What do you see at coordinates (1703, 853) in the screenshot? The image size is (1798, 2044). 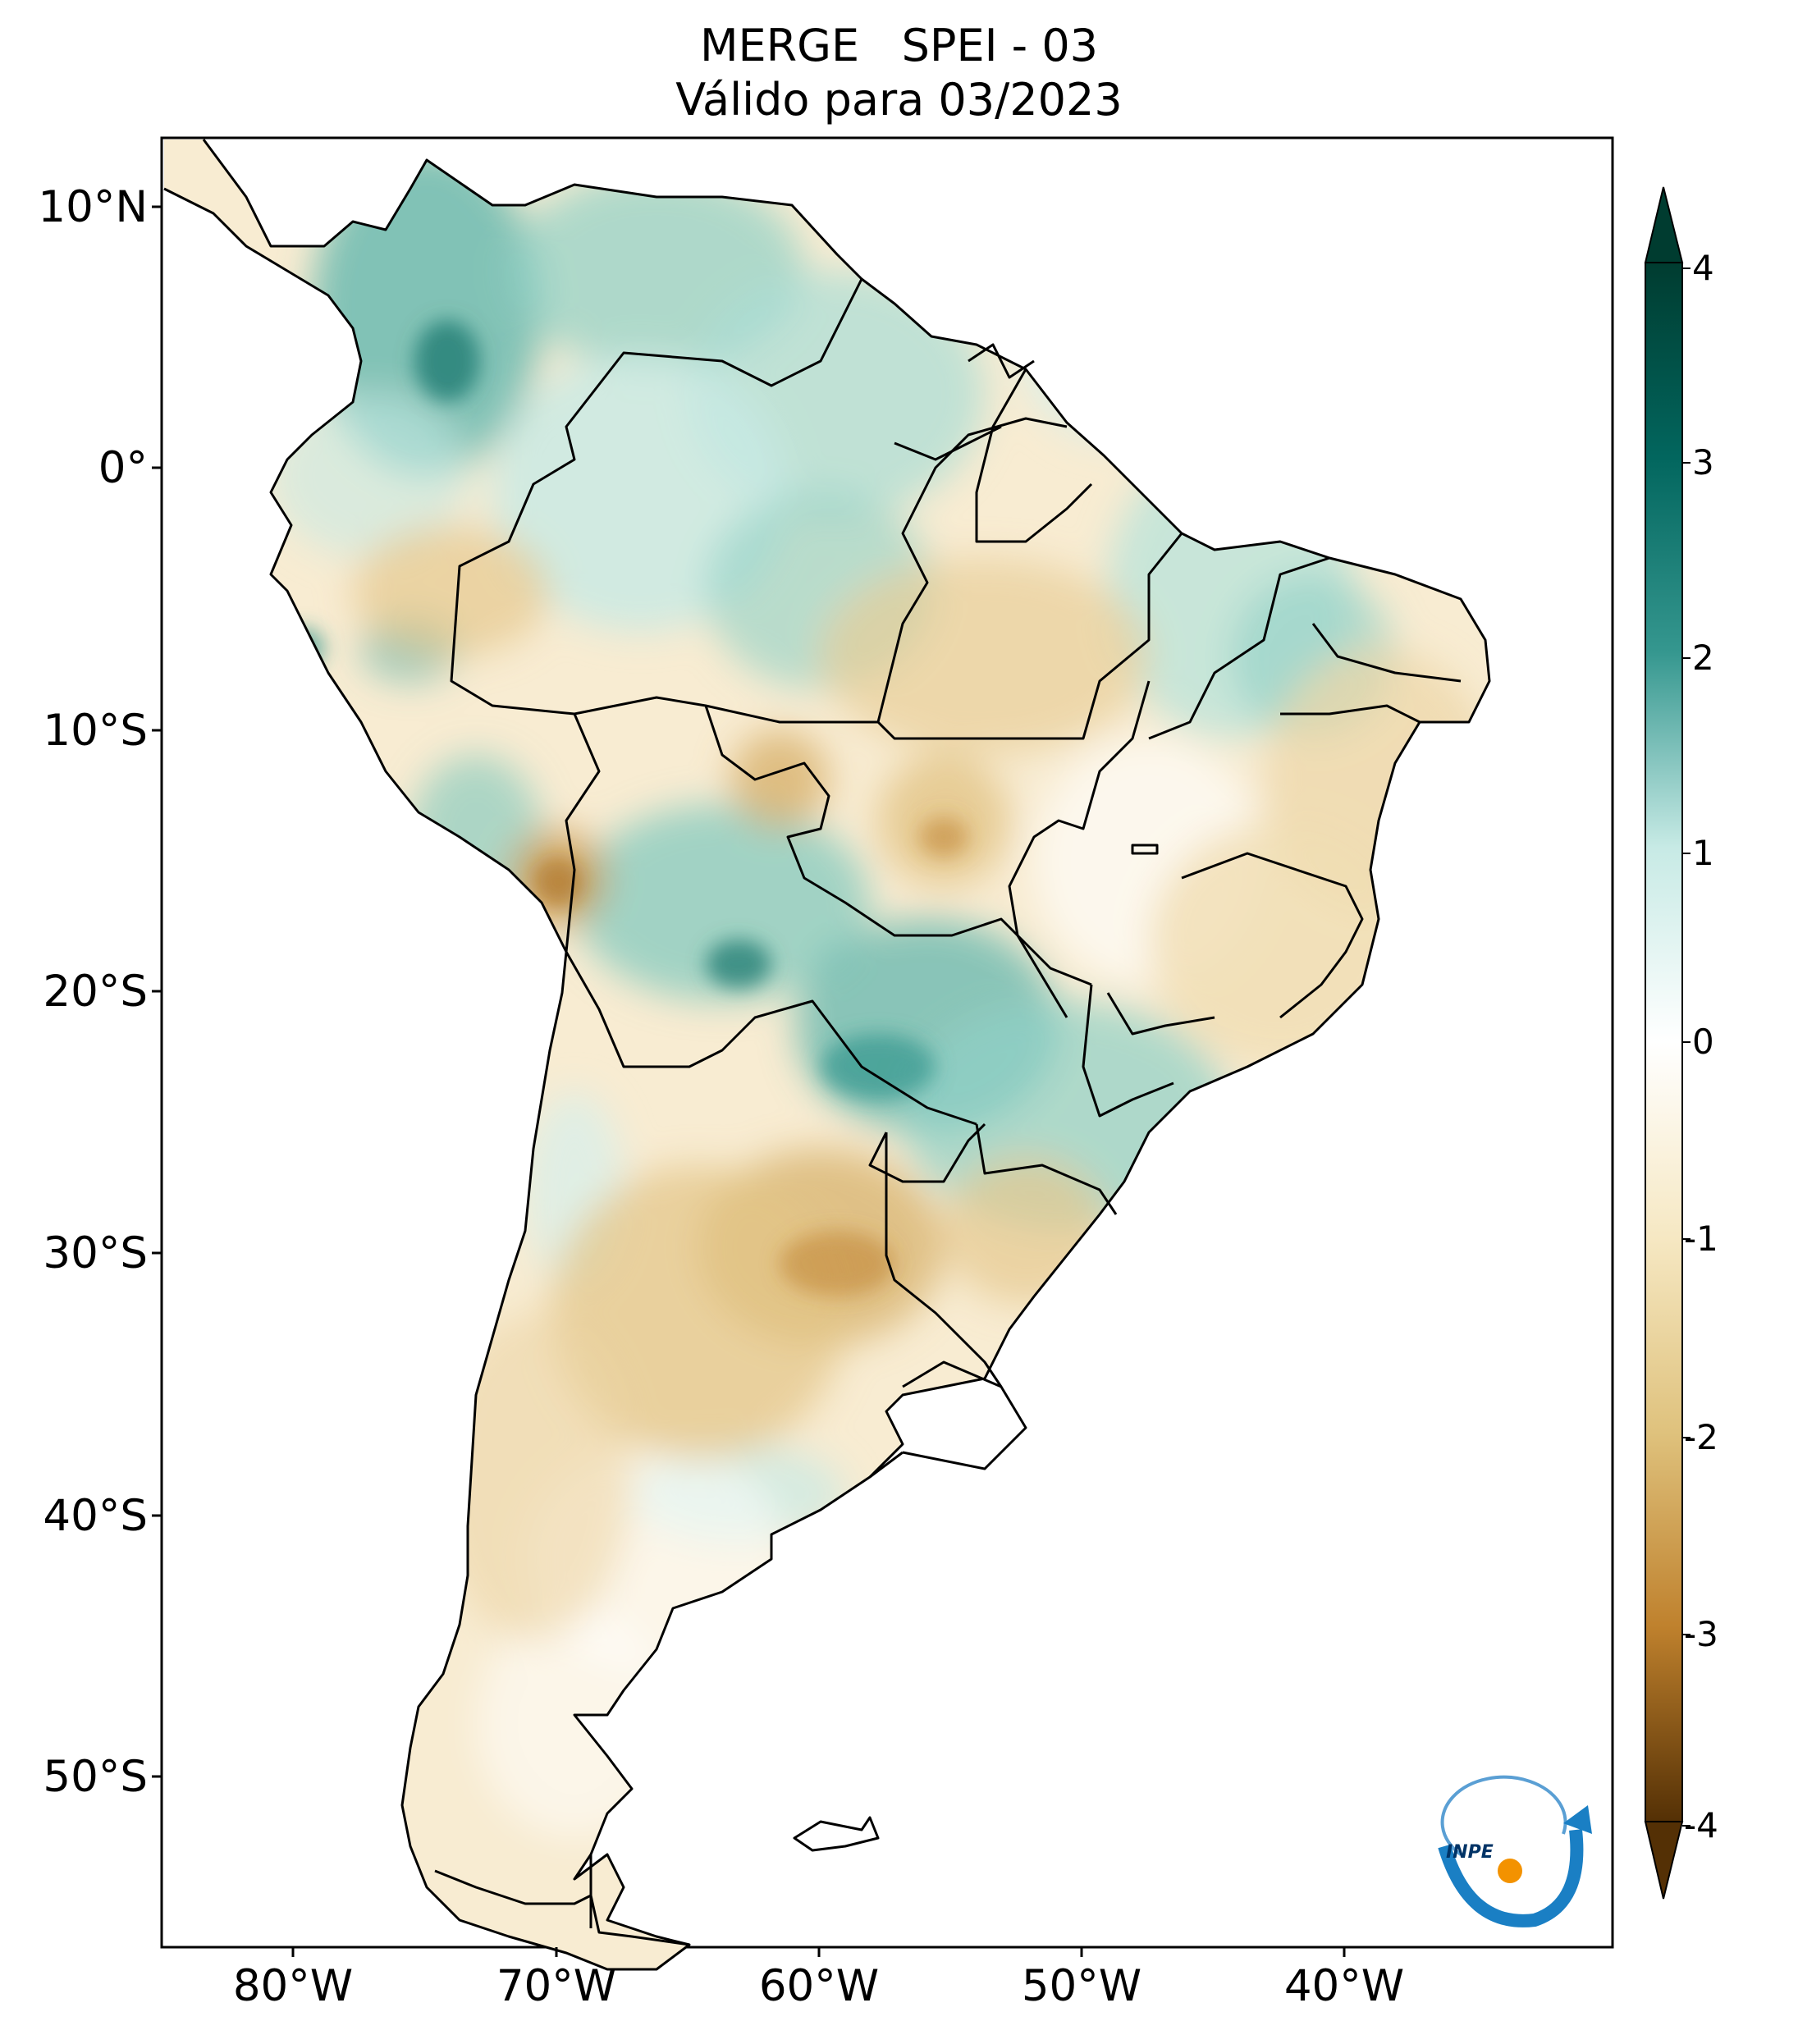 I see `colorbar-tick-label: 1` at bounding box center [1703, 853].